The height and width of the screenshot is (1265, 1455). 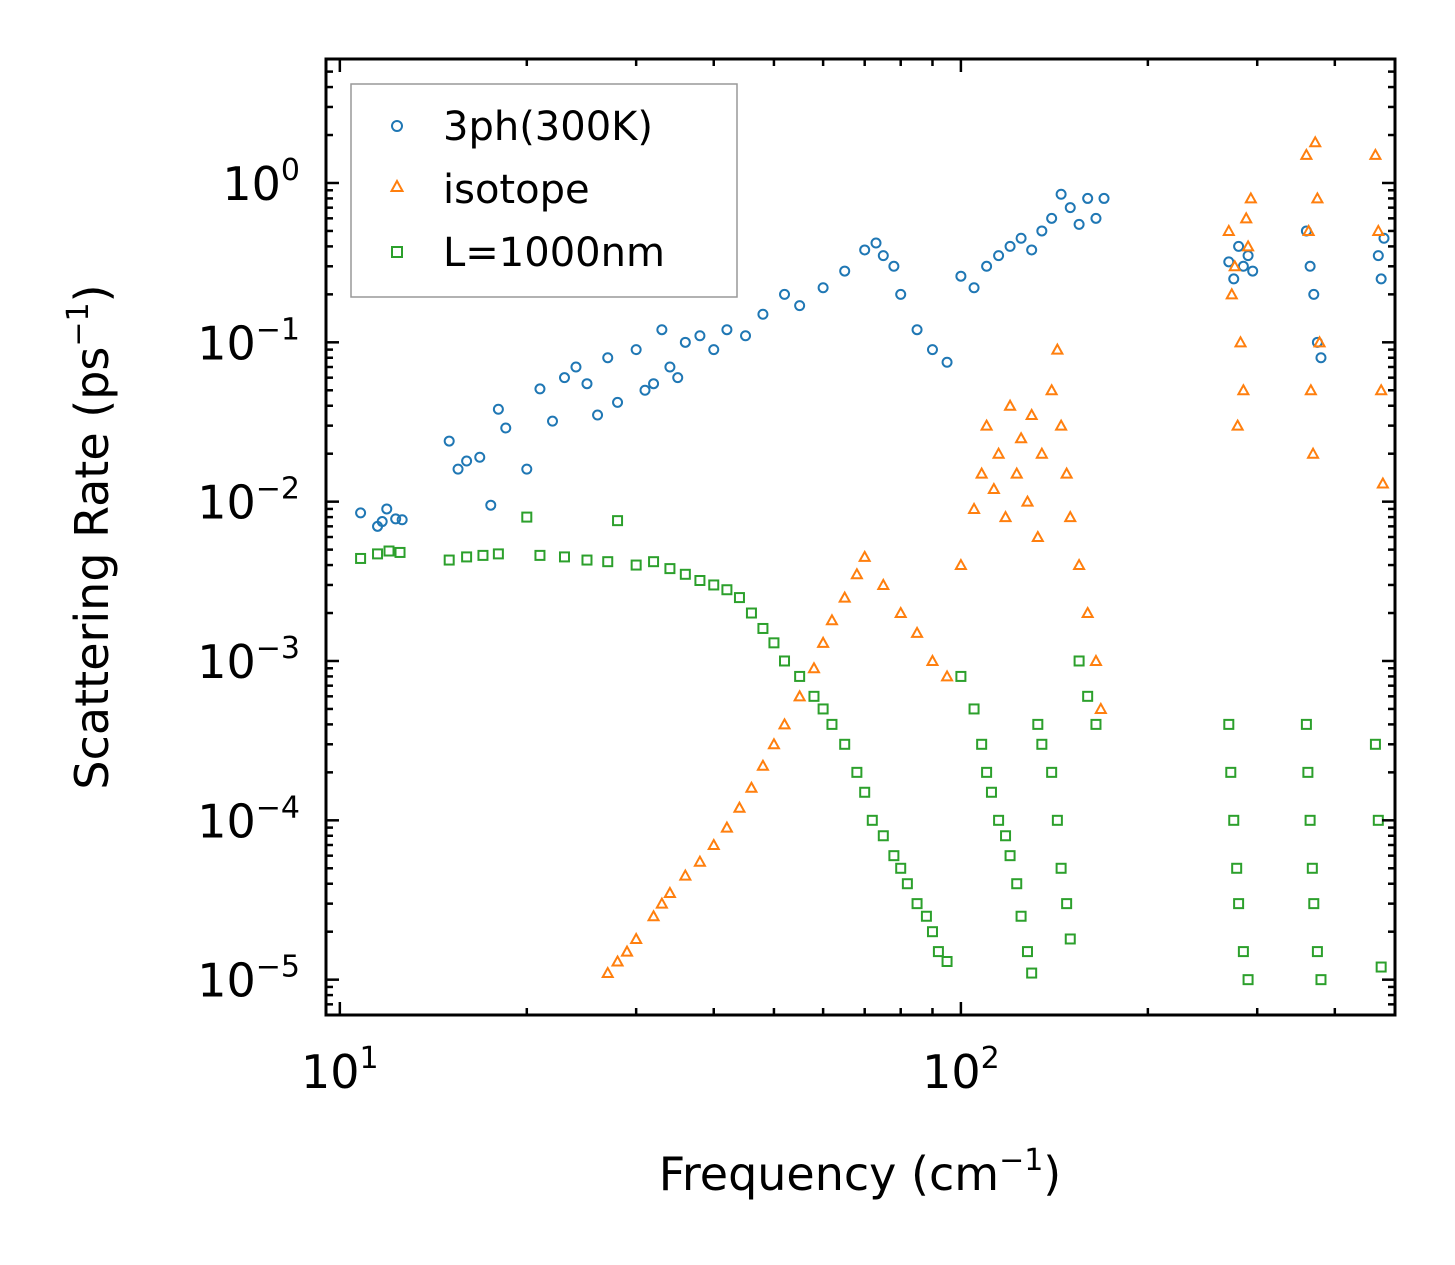 What do you see at coordinates (248, 979) in the screenshot?
I see `y-tick-label: 10⁻⁵` at bounding box center [248, 979].